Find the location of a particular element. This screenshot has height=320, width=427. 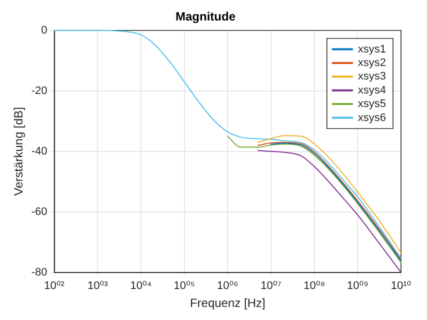

x-tick-label: 10⁰⁸ is located at coordinates (314, 286).